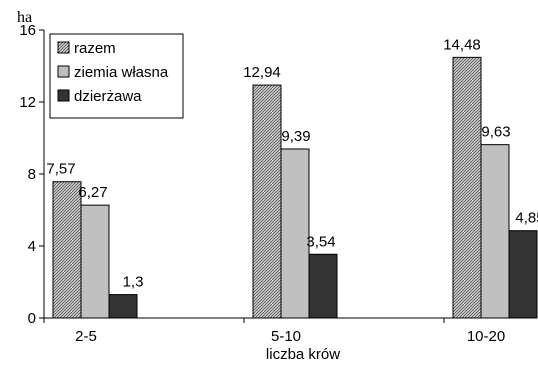  I want to click on data-label-2-5-1: 6,27, so click(92, 192).